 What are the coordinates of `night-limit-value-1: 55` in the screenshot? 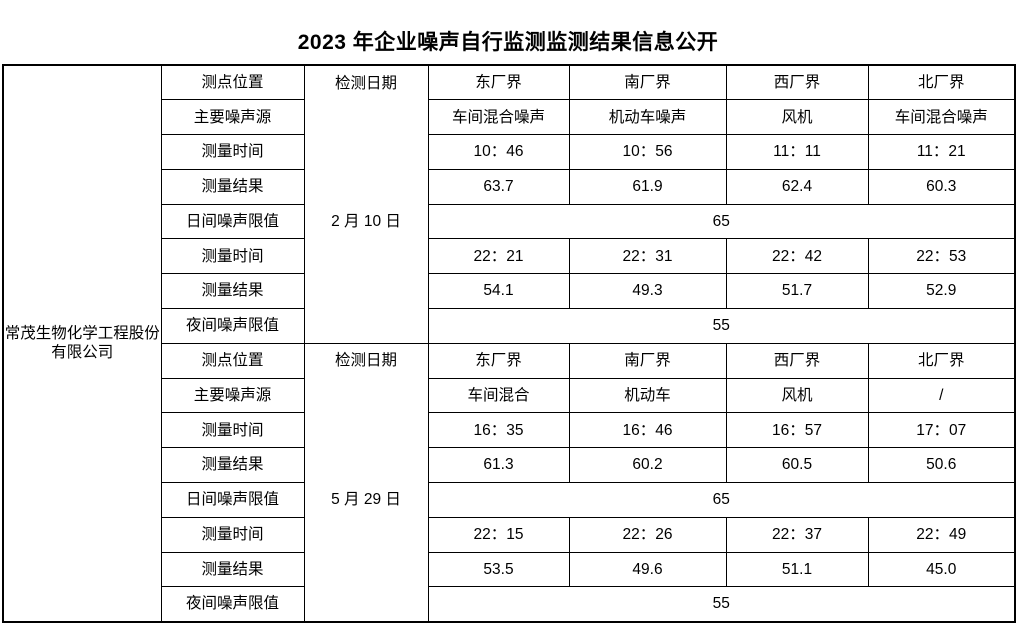 It's located at (721, 326).